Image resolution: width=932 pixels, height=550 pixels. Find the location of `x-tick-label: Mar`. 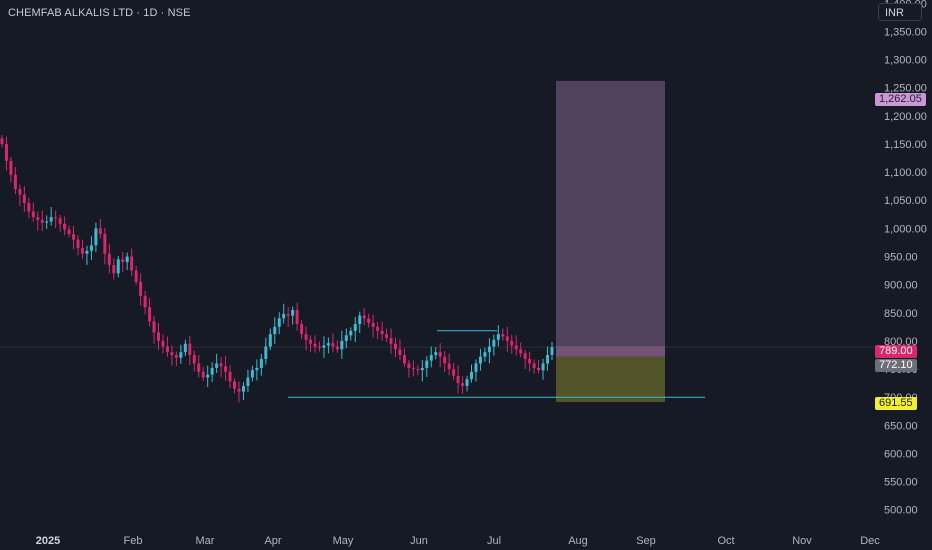

x-tick-label: Mar is located at coordinates (205, 541).